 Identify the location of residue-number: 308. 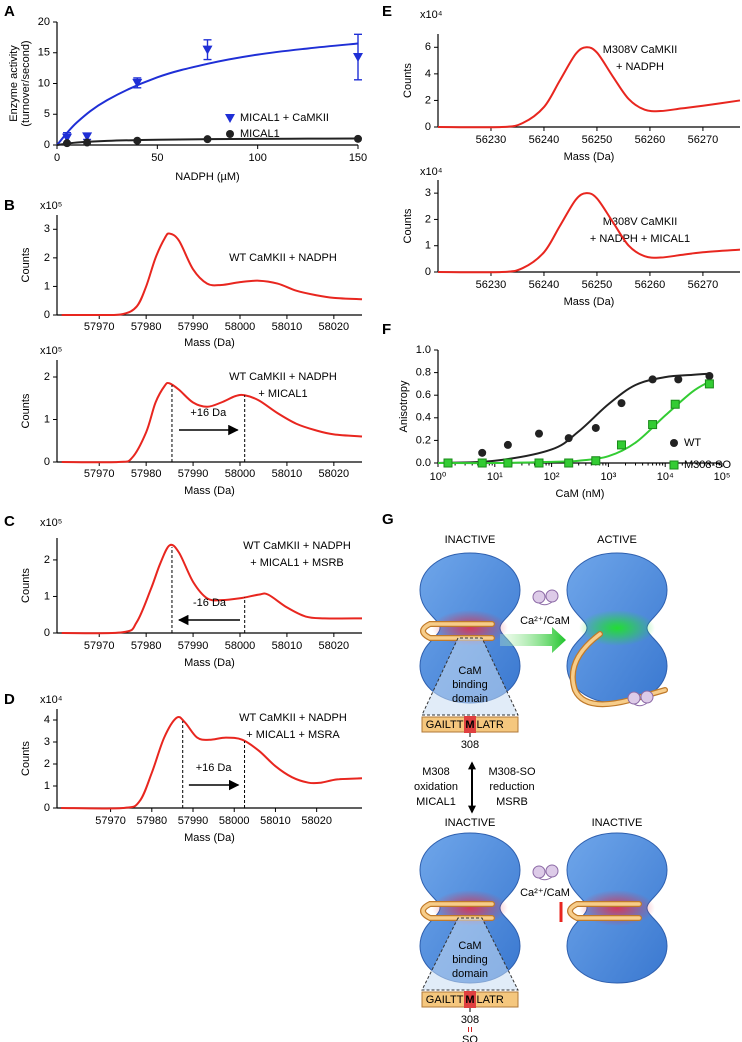
(470, 1020).